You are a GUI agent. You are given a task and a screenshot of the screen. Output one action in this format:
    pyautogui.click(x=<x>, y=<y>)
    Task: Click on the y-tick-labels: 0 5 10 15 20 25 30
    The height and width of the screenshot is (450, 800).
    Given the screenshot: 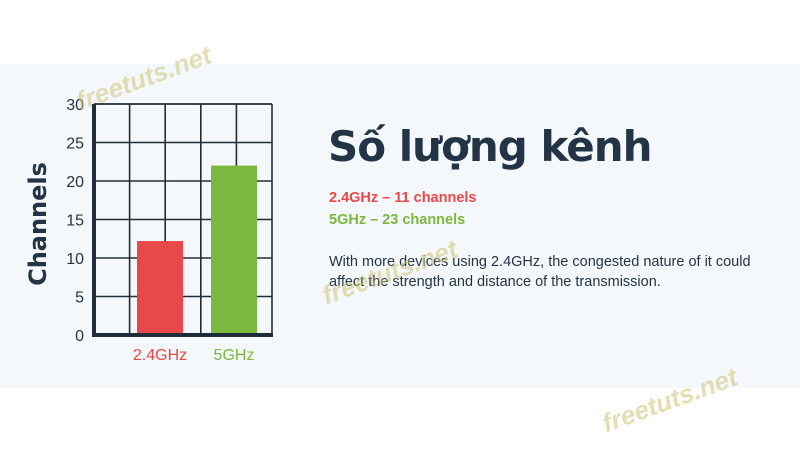 What is the action you would take?
    pyautogui.click(x=75, y=221)
    